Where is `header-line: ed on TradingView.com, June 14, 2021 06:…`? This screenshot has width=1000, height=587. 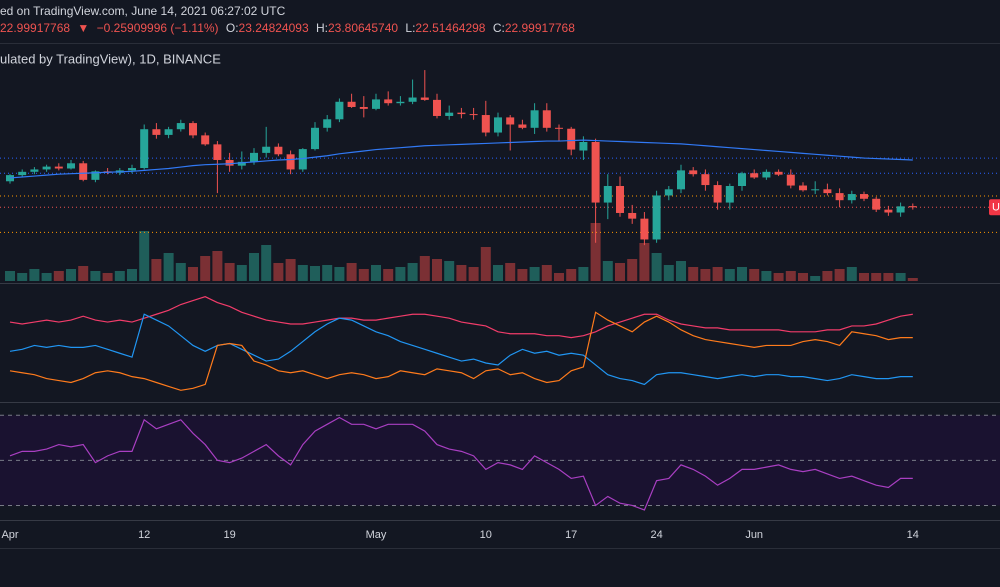 header-line: ed on TradingView.com, June 14, 2021 06:… is located at coordinates (143, 11).